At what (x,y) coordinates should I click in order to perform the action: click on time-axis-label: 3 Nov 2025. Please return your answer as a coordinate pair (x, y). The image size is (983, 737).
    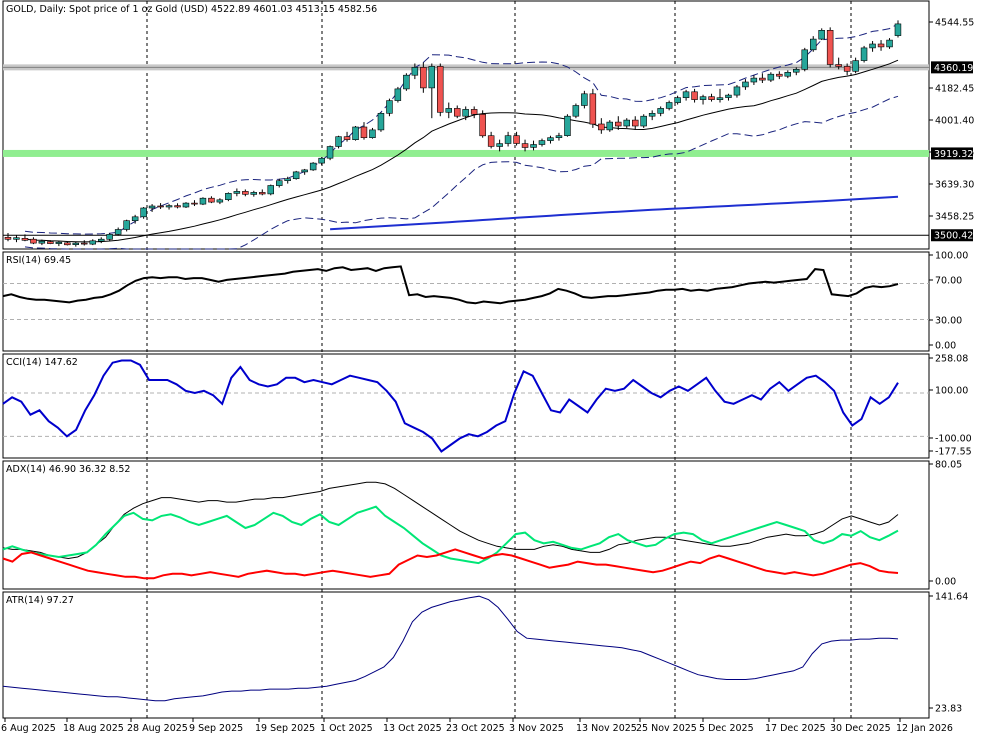
    Looking at the image, I should click on (536, 728).